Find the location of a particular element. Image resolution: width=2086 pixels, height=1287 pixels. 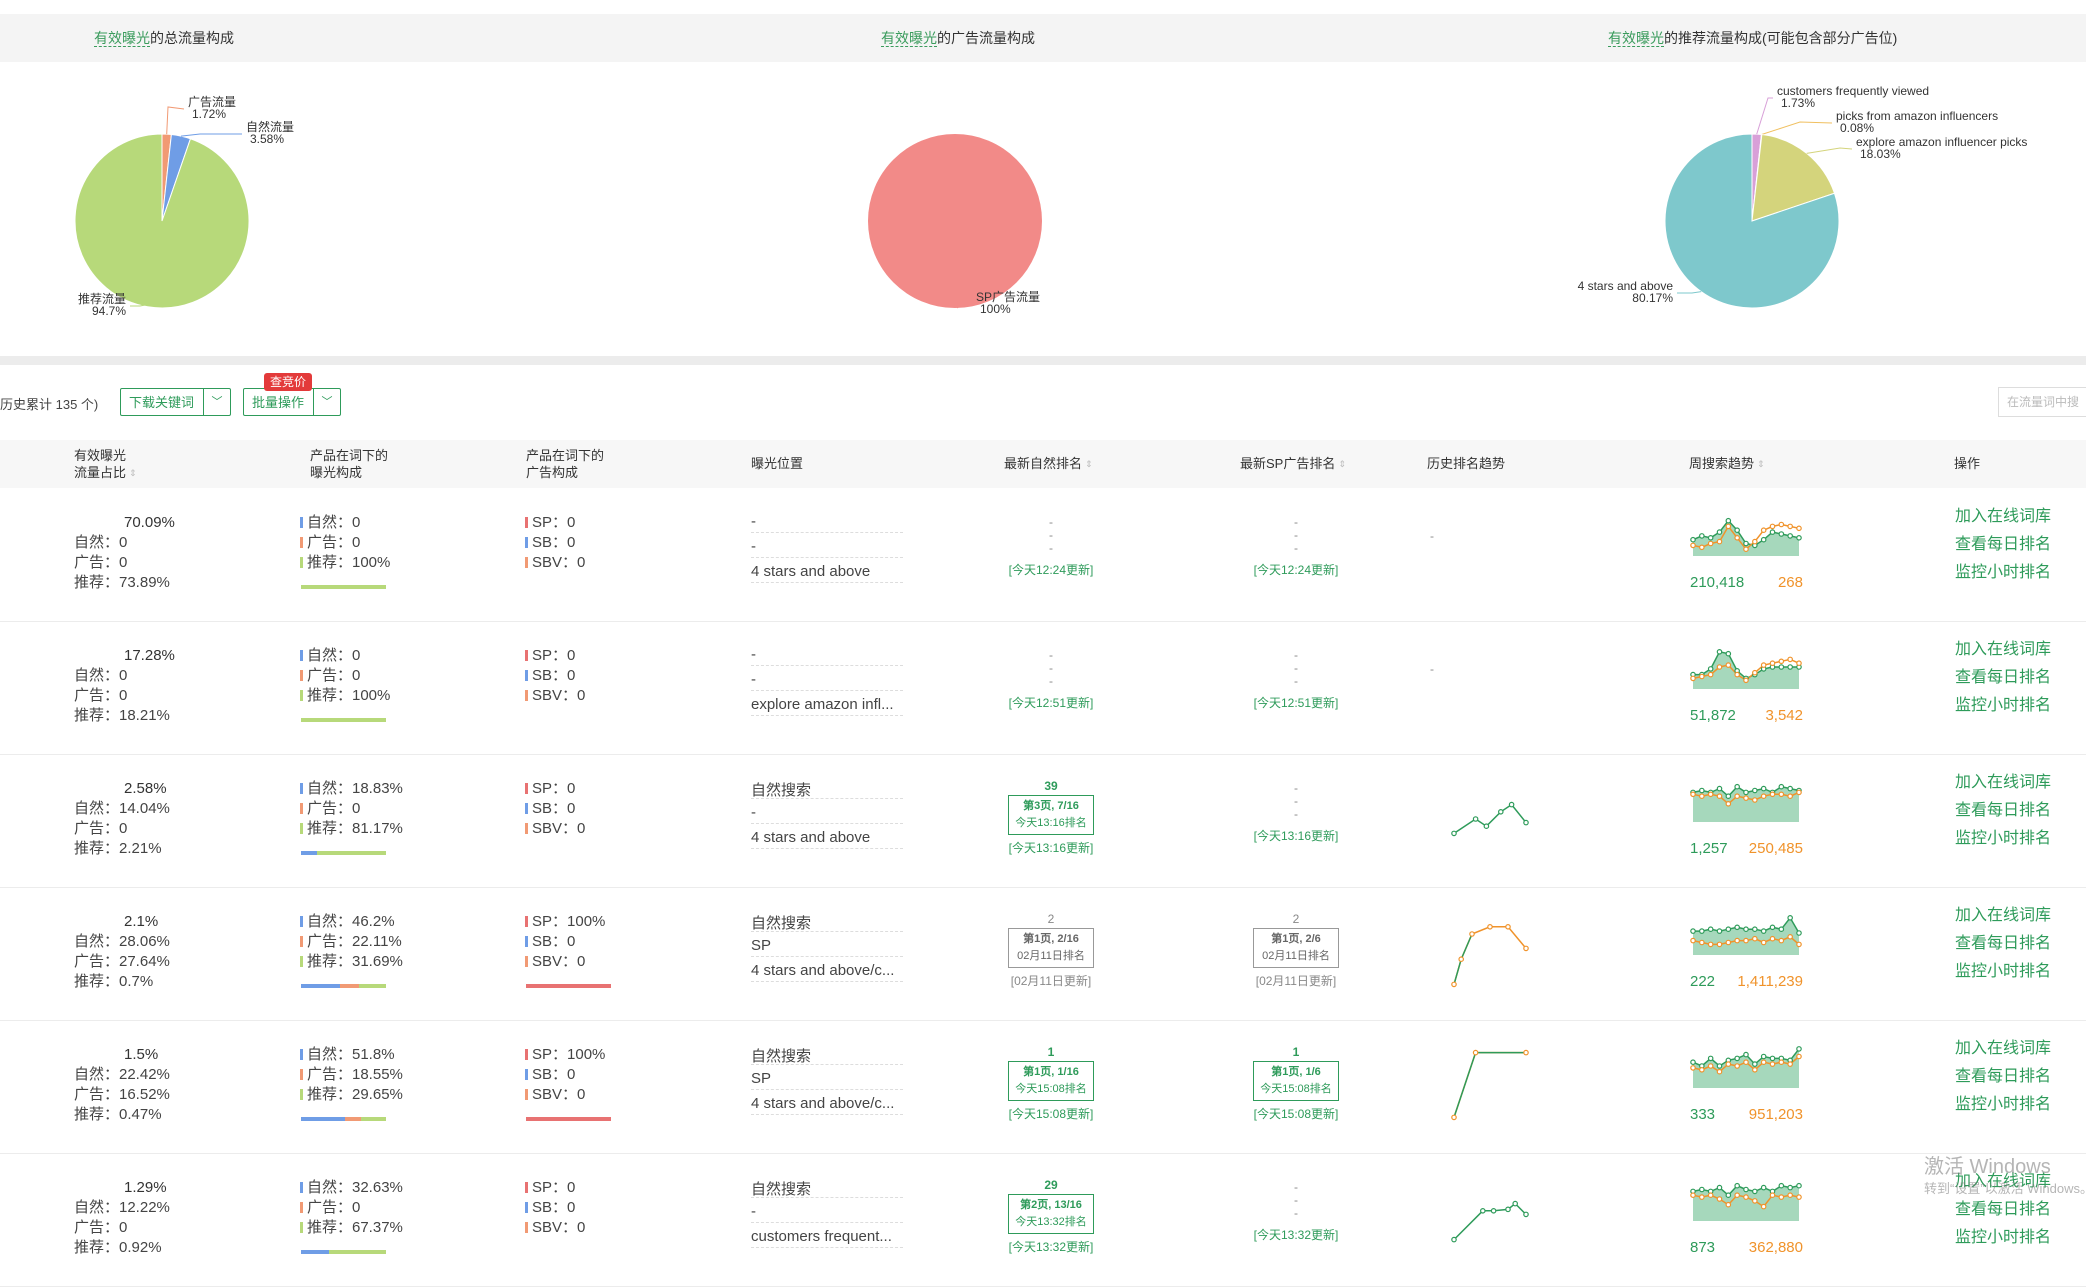

col-weekly-search: 周搜索趋势 ⇕ is located at coordinates (1727, 464).